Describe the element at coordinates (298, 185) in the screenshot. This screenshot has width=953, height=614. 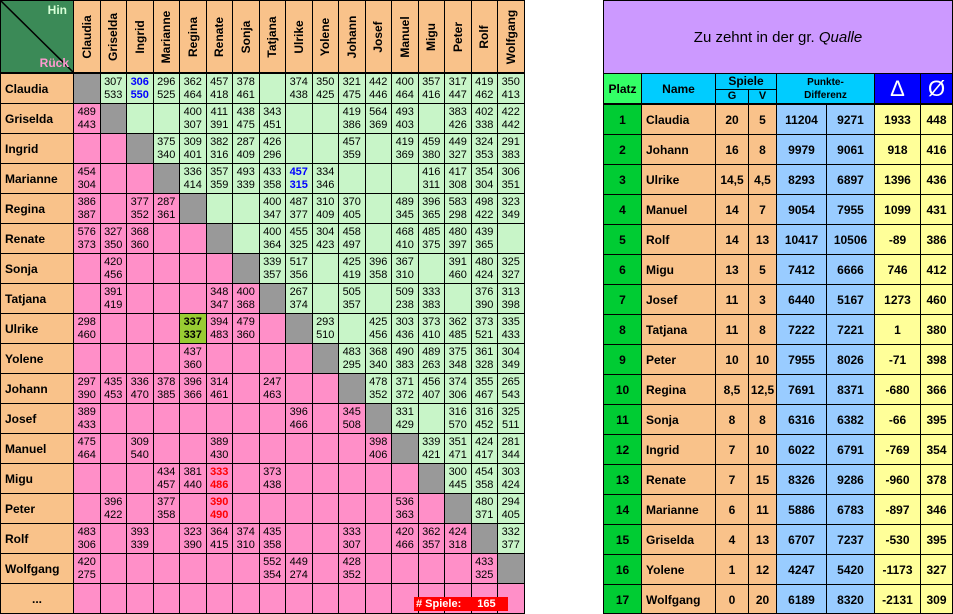
I see `score-rueck: 315` at that location.